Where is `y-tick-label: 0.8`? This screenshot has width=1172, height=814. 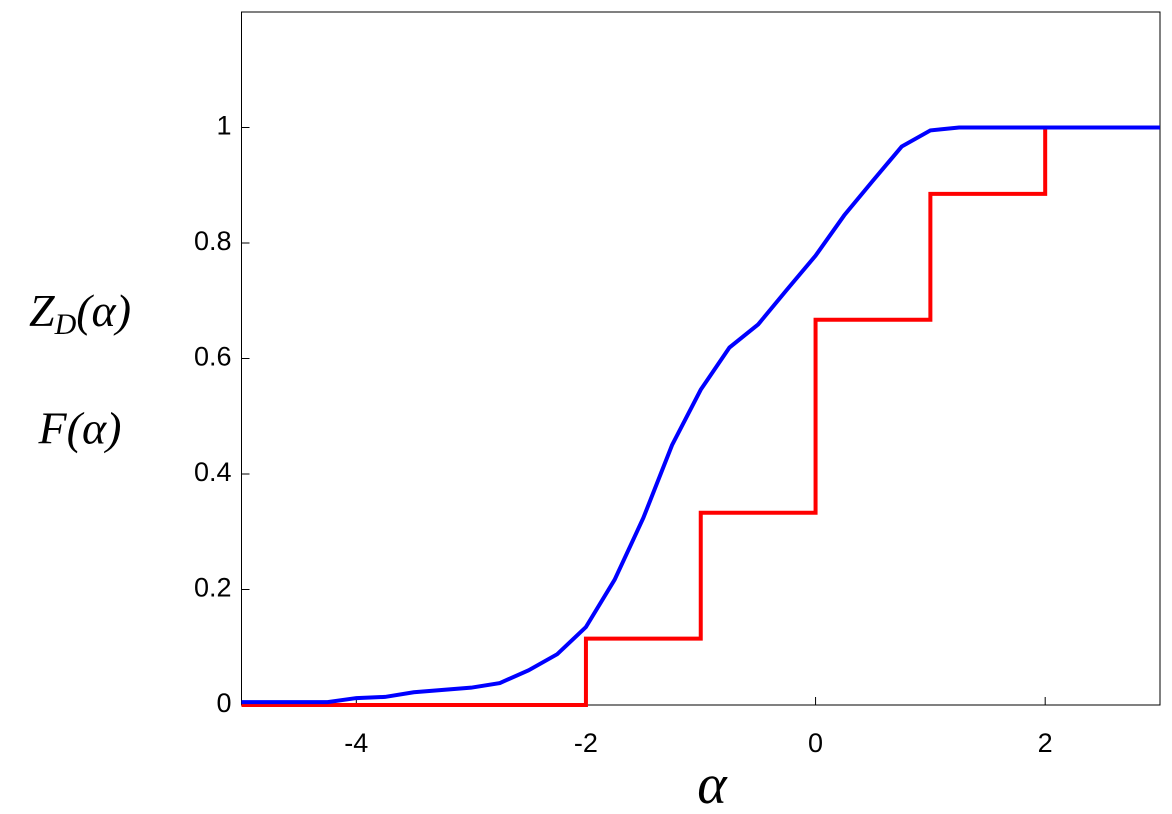
y-tick-label: 0.8 is located at coordinates (213, 241).